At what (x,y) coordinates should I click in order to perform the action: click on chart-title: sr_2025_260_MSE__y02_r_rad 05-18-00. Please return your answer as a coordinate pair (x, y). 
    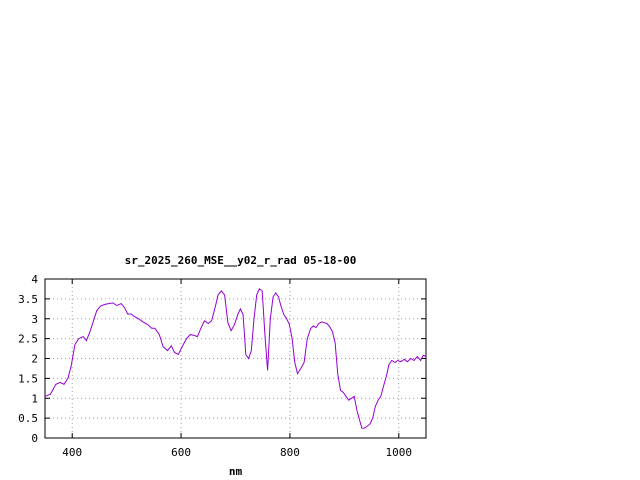
    Looking at the image, I should click on (241, 260).